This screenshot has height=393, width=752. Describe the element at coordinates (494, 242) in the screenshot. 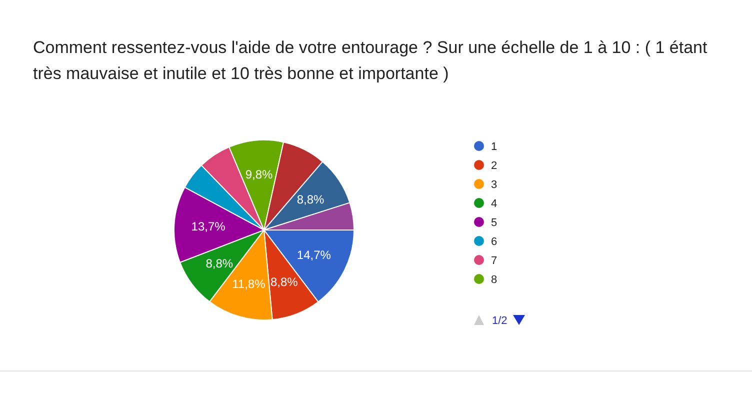

I see `legend-label: 6` at that location.